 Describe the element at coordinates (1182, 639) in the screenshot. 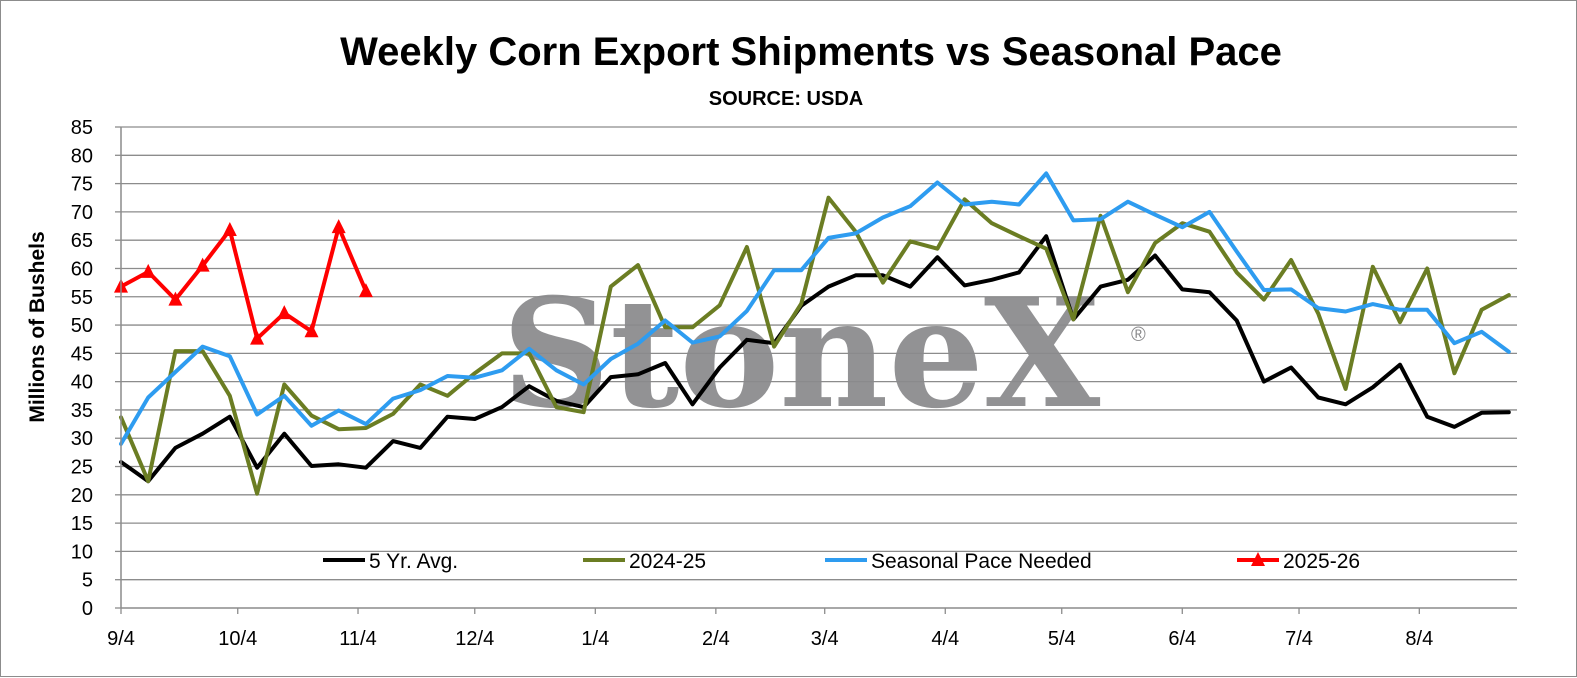

I see `x-tick-label: 6/4` at that location.